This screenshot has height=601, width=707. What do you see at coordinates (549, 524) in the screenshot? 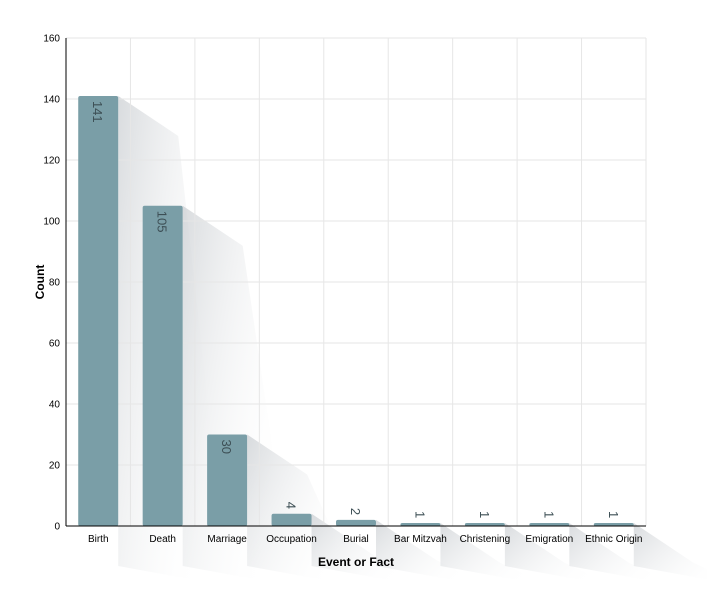
I see `bar-emigration` at bounding box center [549, 524].